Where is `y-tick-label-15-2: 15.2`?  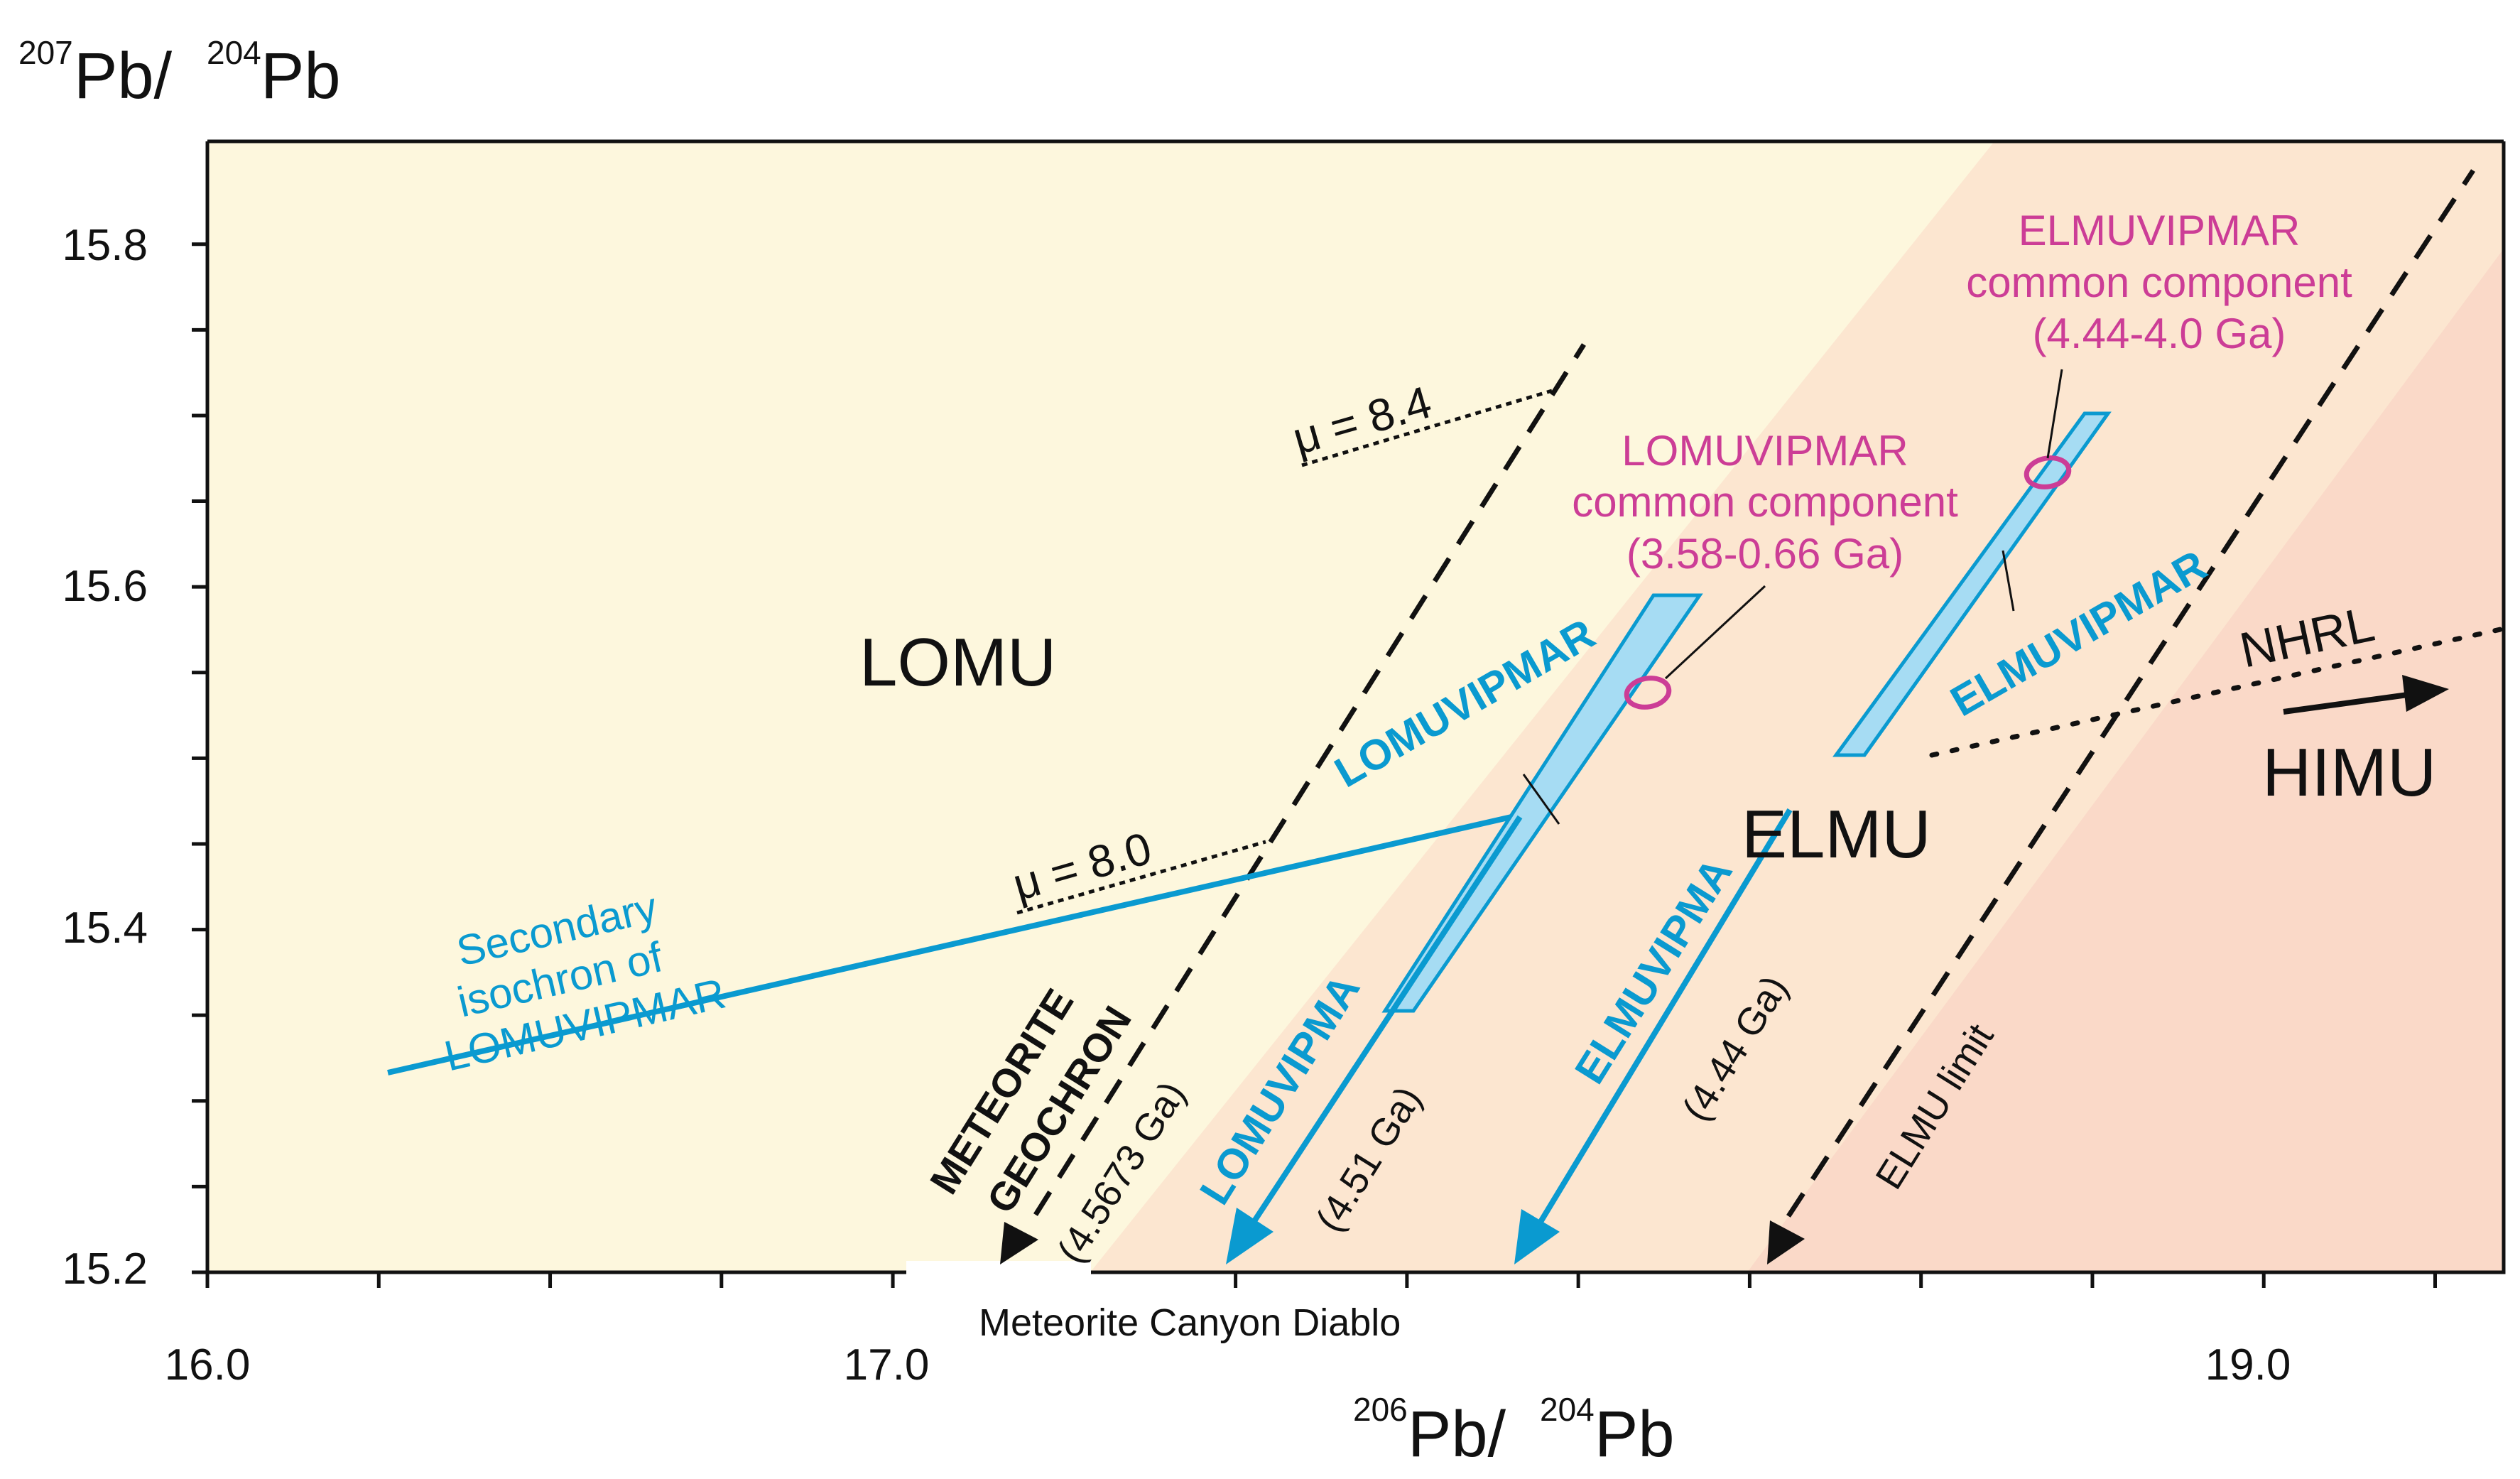 y-tick-label-15-2: 15.2 is located at coordinates (105, 1269).